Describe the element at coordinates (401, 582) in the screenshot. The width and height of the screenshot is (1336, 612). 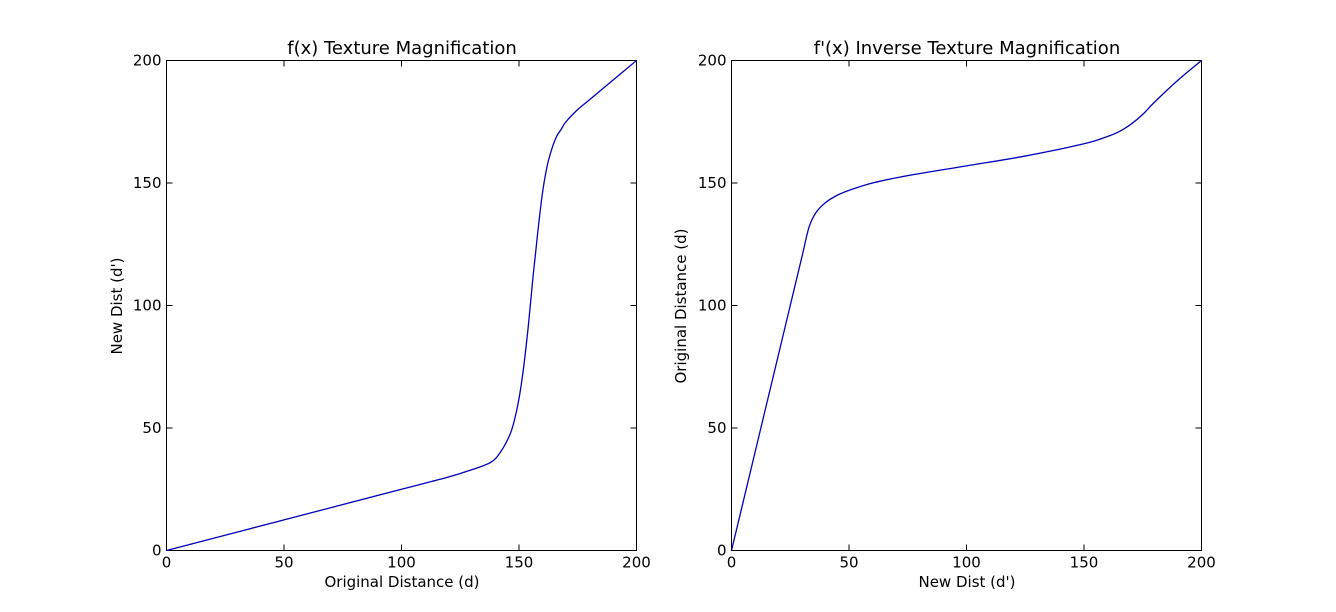
I see `x-axis-label: Original Distance (d)` at that location.